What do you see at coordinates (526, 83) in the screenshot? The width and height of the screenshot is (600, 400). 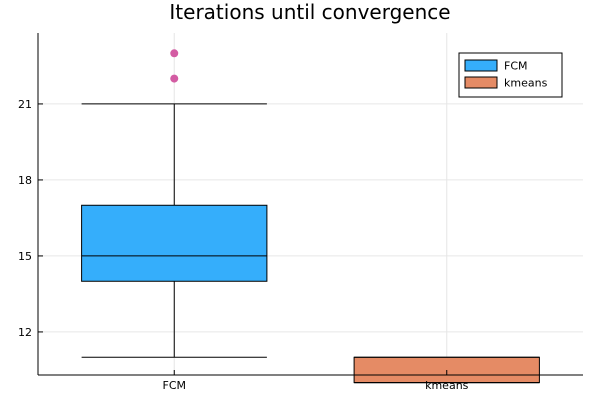 I see `legend-label: kmeans` at bounding box center [526, 83].